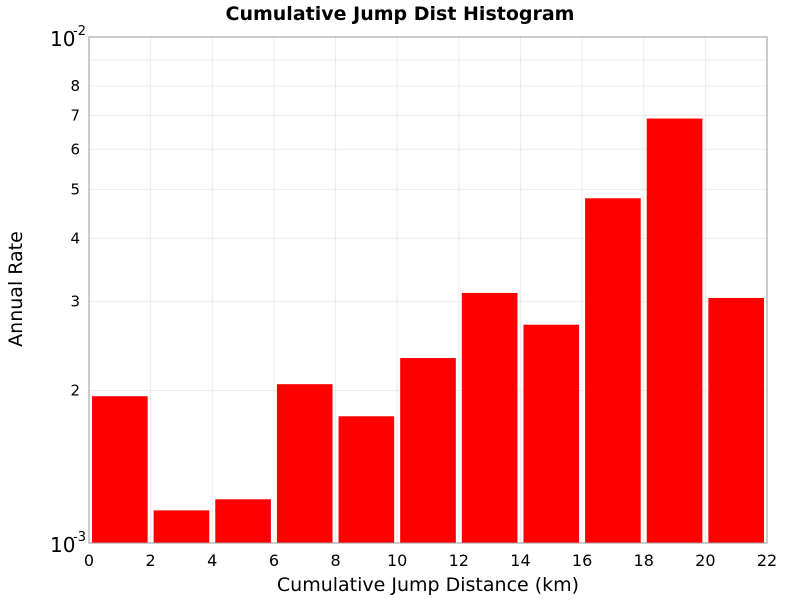  I want to click on x-tick-label: 20, so click(705, 560).